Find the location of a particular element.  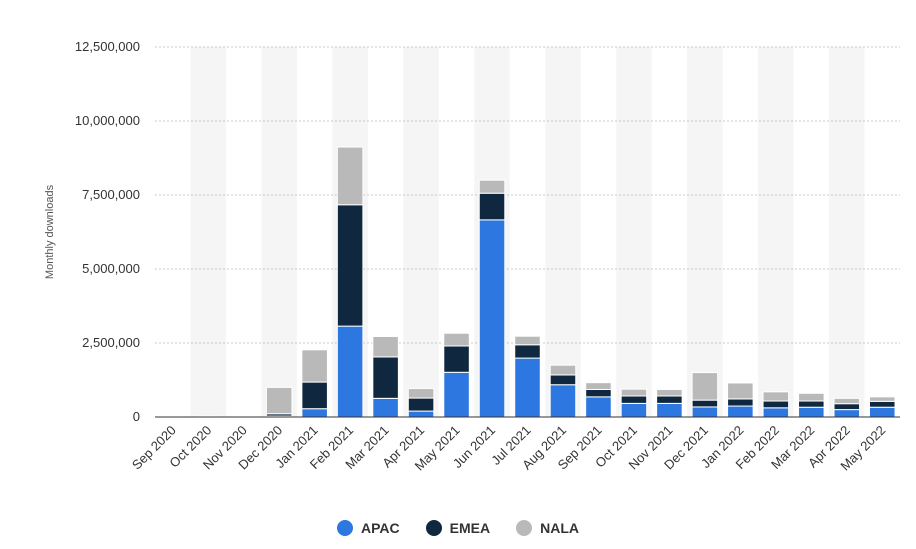

y-tick-label: 7,500,000 is located at coordinates (111, 194).